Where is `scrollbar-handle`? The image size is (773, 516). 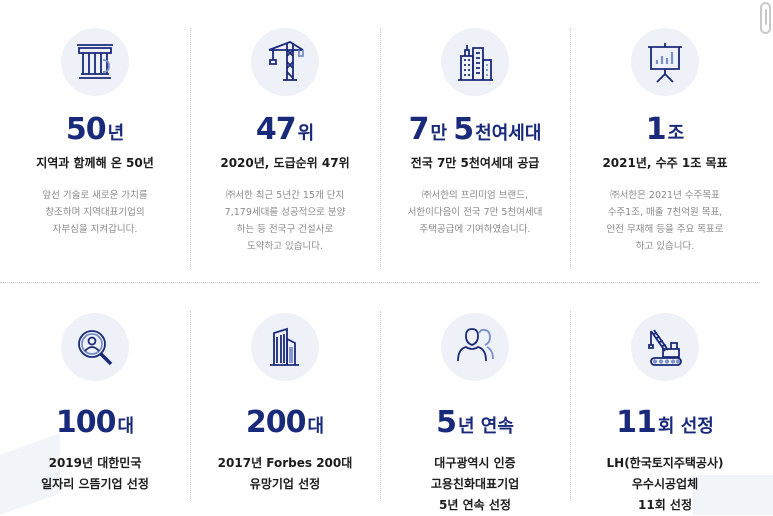
scrollbar-handle is located at coordinates (765, 18).